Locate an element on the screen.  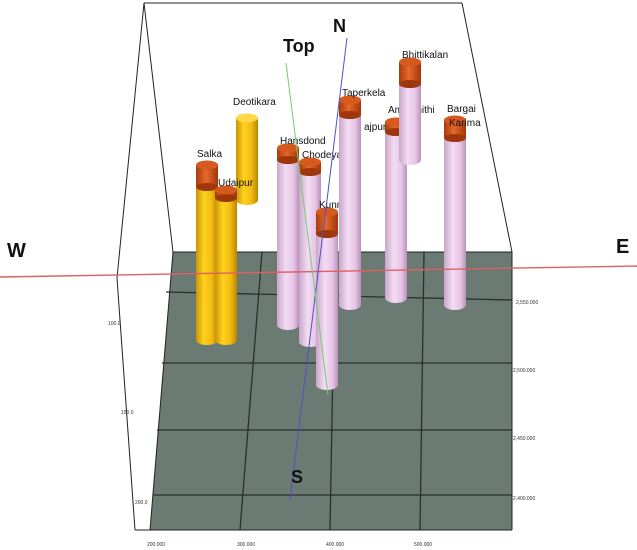
left-tick: 150.0 is located at coordinates (127, 413).